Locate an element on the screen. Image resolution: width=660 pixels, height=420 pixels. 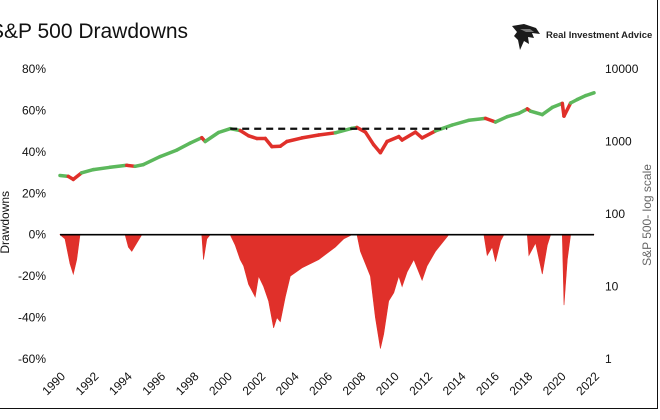
left-tick-label: 20% is located at coordinates (34, 193).